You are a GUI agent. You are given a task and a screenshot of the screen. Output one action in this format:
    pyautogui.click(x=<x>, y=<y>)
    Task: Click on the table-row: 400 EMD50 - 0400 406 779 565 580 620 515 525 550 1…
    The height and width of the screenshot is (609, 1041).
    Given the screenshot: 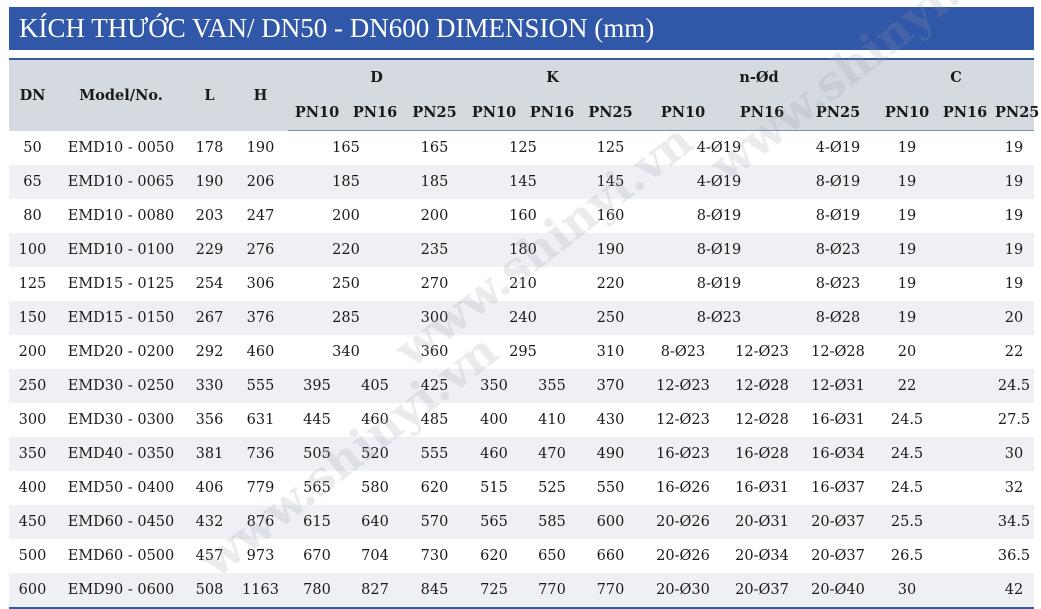 What is the action you would take?
    pyautogui.click(x=522, y=488)
    